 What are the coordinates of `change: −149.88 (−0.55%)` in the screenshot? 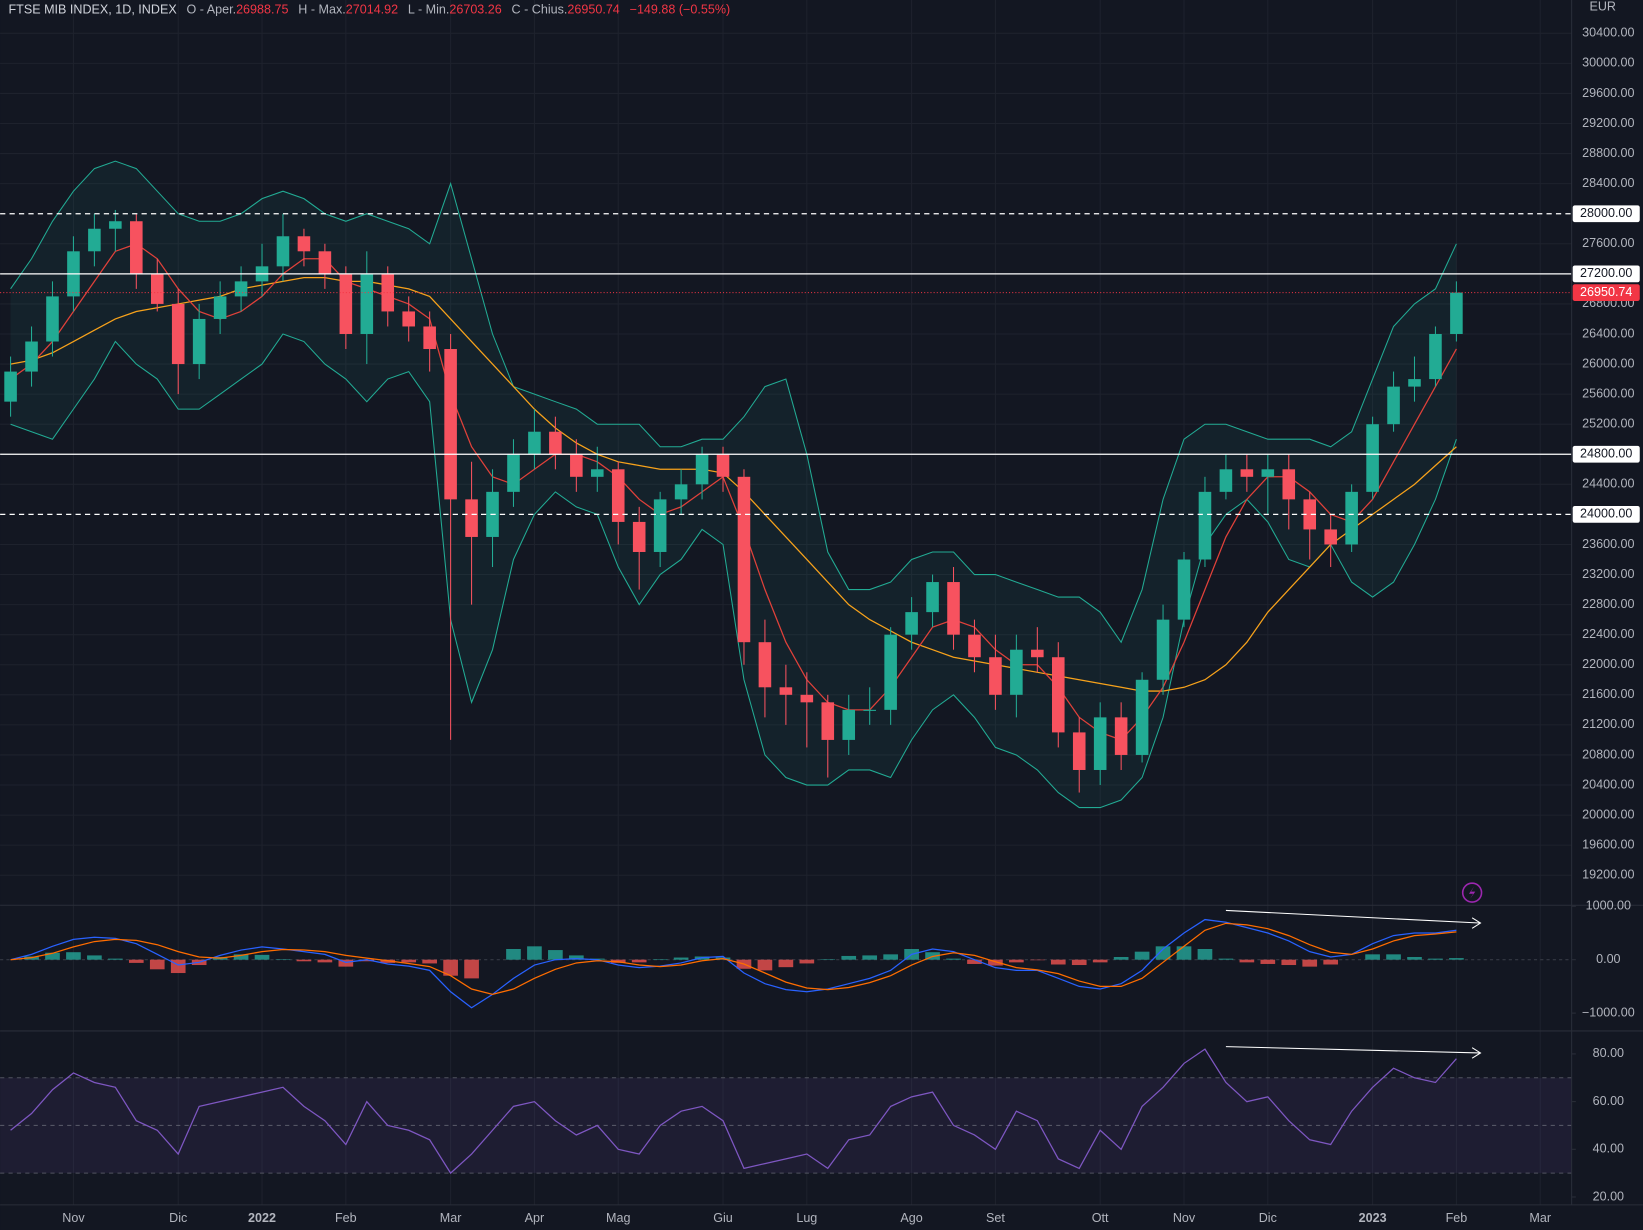 It's located at (680, 10).